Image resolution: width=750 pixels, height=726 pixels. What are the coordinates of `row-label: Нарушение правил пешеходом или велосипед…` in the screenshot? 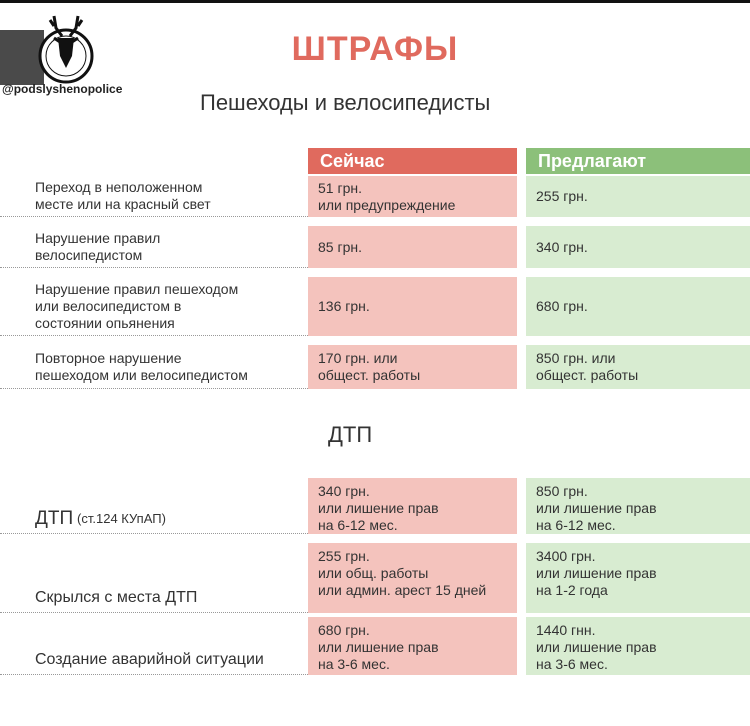 It's located at (154, 306).